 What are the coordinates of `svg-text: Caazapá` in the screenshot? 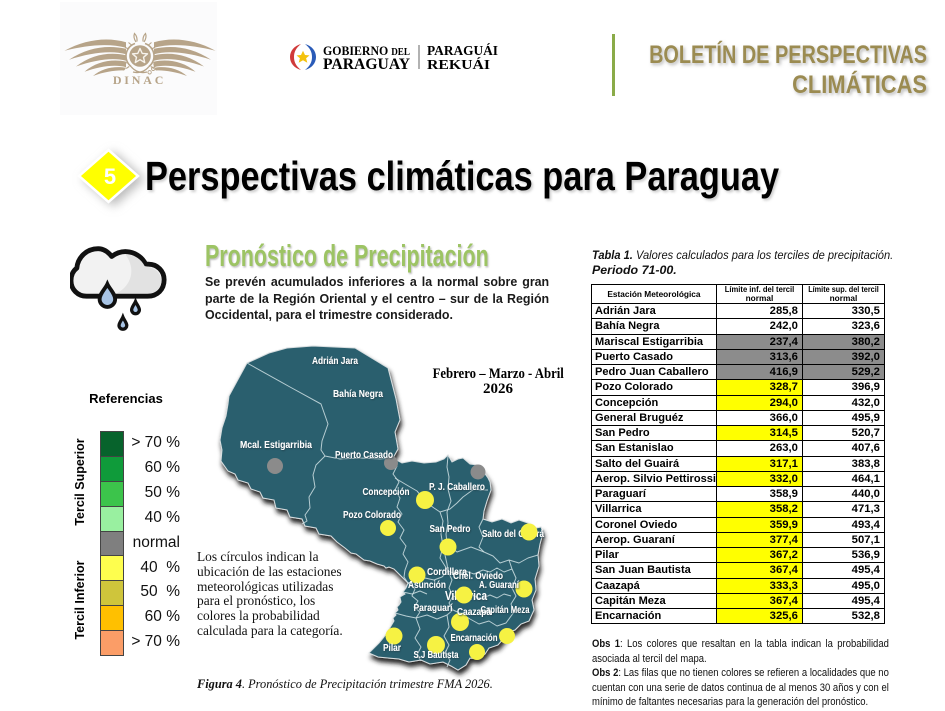 It's located at (474, 612).